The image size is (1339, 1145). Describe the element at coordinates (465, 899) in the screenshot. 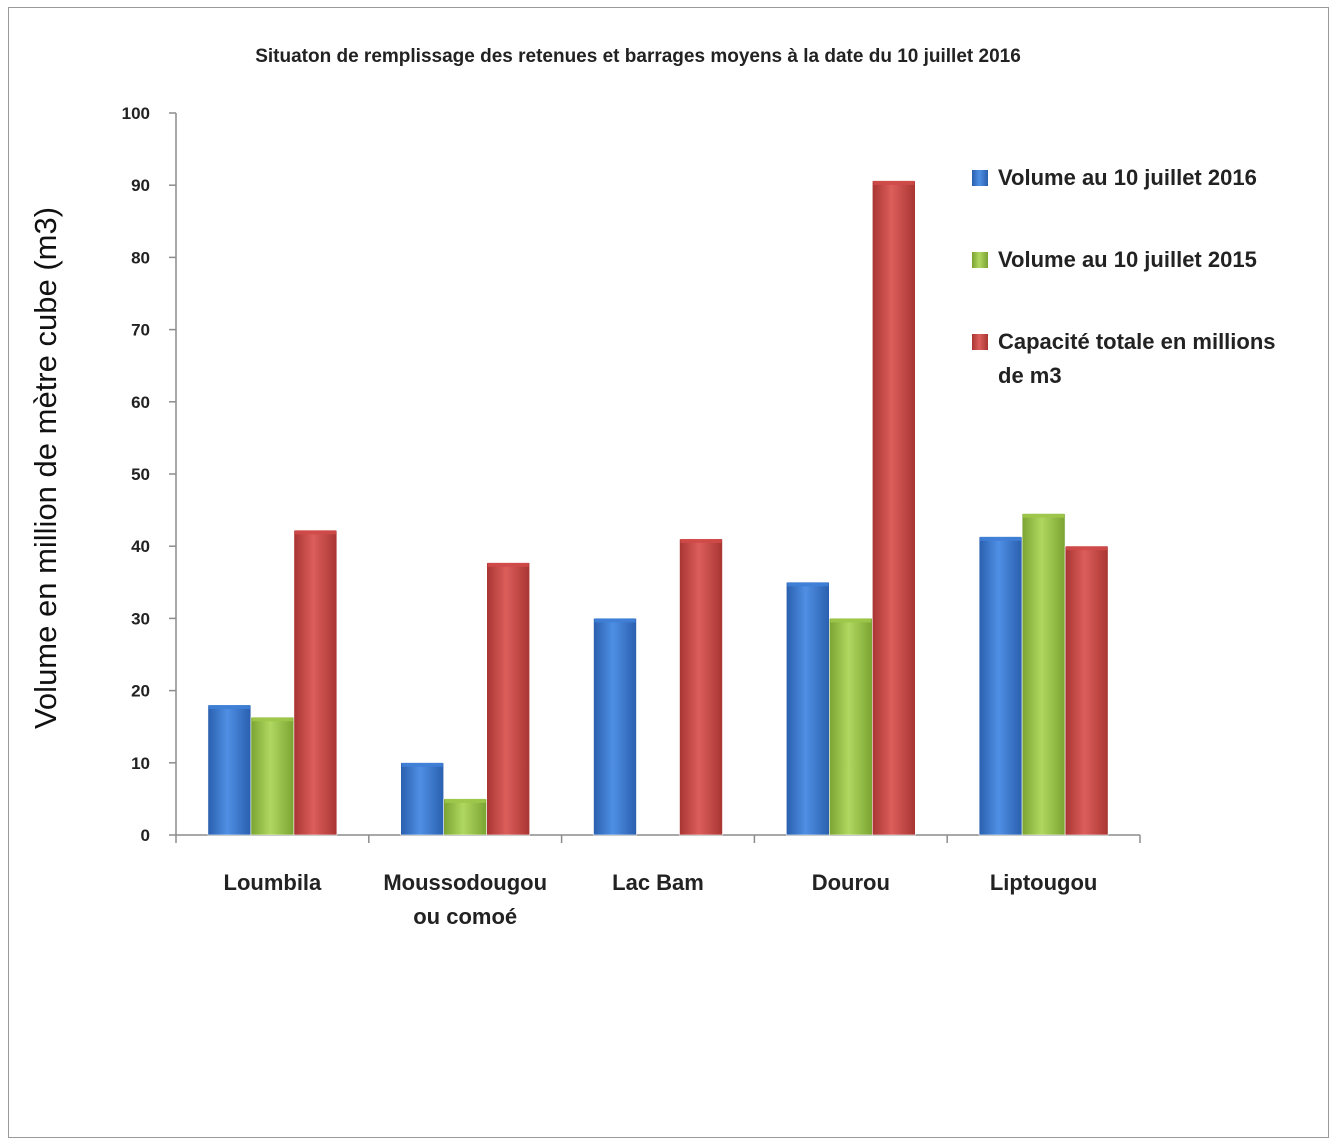

I see `x-category-label: Moussodougou ou comoé` at that location.